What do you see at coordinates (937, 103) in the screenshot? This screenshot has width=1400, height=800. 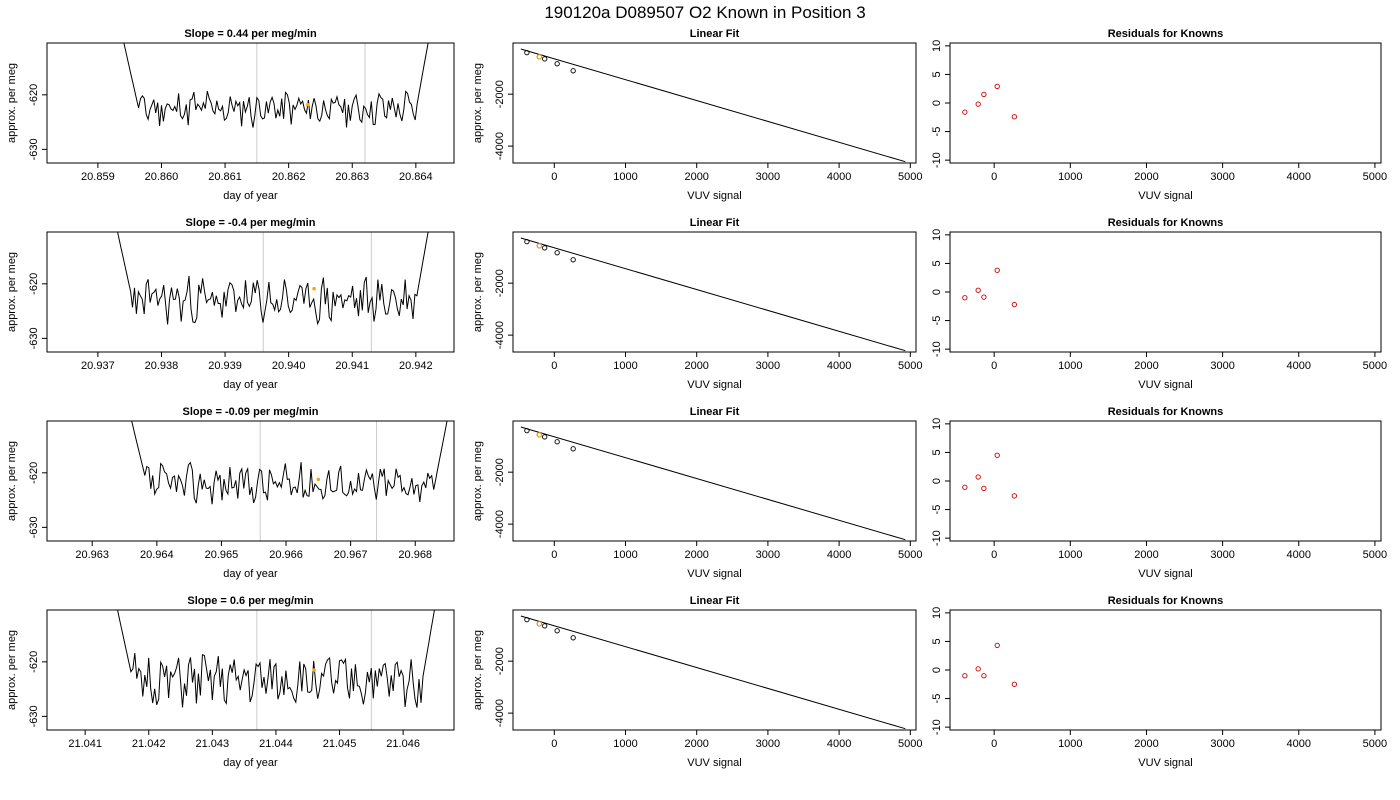 I see `y-tick-label: 0` at bounding box center [937, 103].